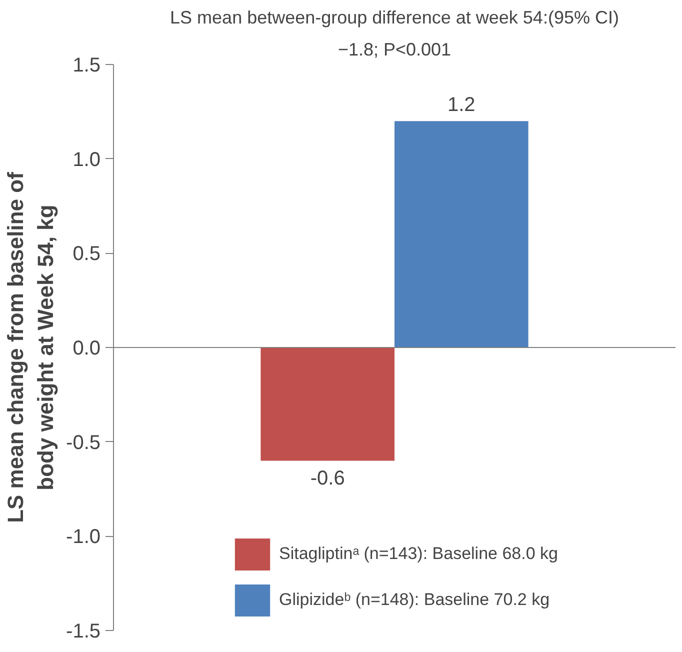 This screenshot has width=682, height=652. What do you see at coordinates (327, 479) in the screenshot?
I see `data-label: -0.6` at bounding box center [327, 479].